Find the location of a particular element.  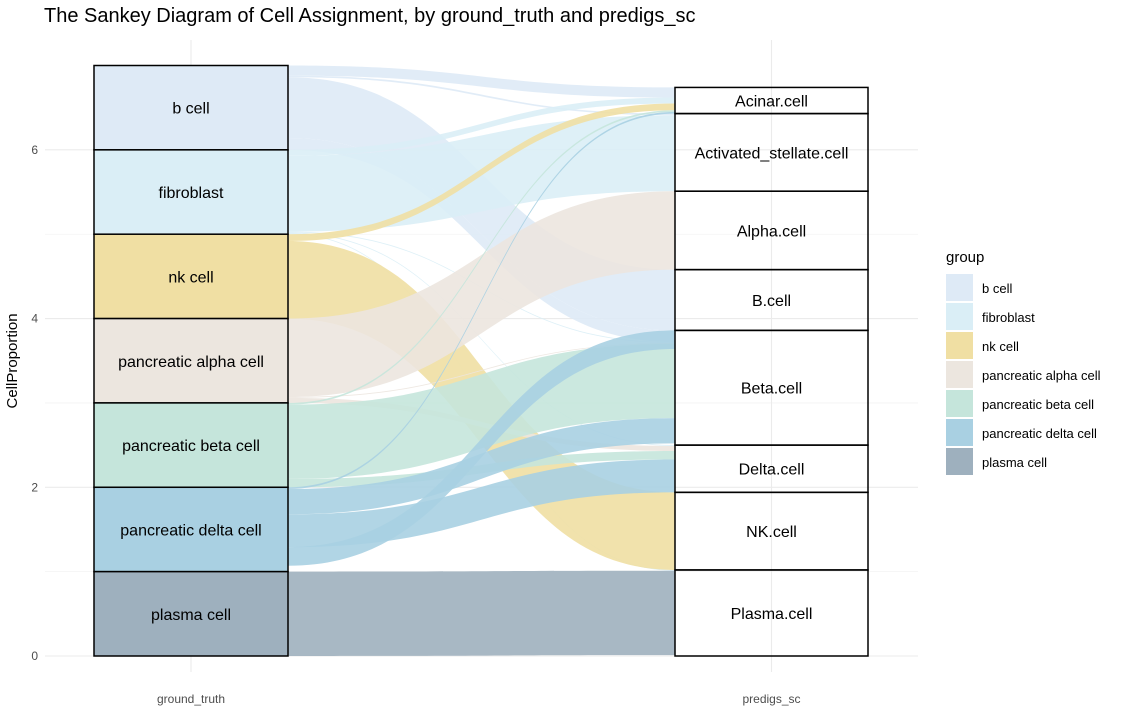

legend-label: b cell is located at coordinates (997, 288).